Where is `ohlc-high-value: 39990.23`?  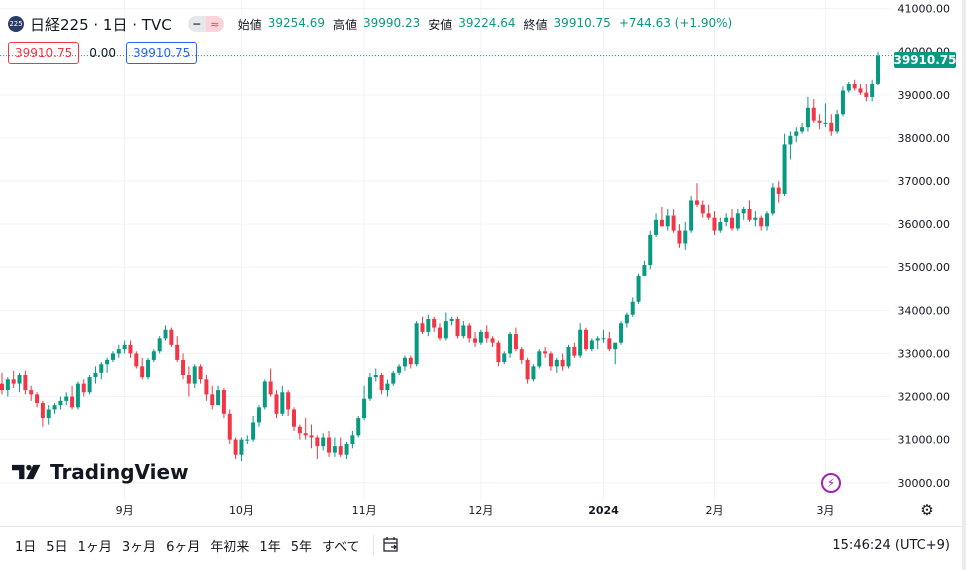
ohlc-high-value: 39990.23 is located at coordinates (391, 22).